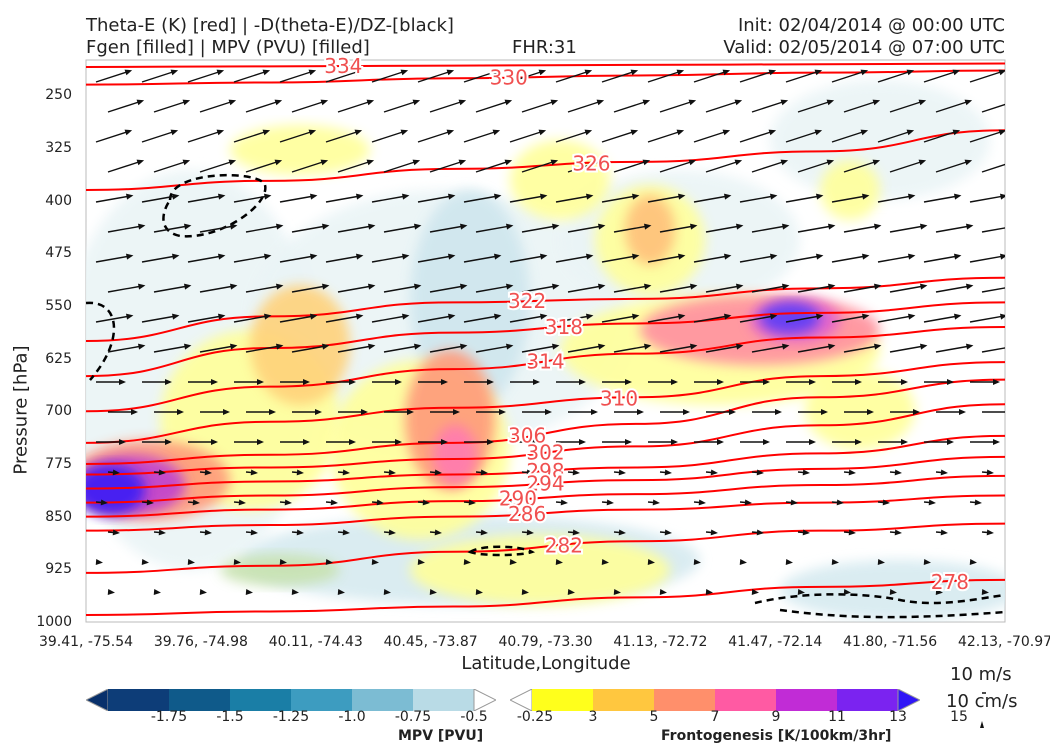  I want to click on colorbar-tick-label: 13, so click(898, 717).